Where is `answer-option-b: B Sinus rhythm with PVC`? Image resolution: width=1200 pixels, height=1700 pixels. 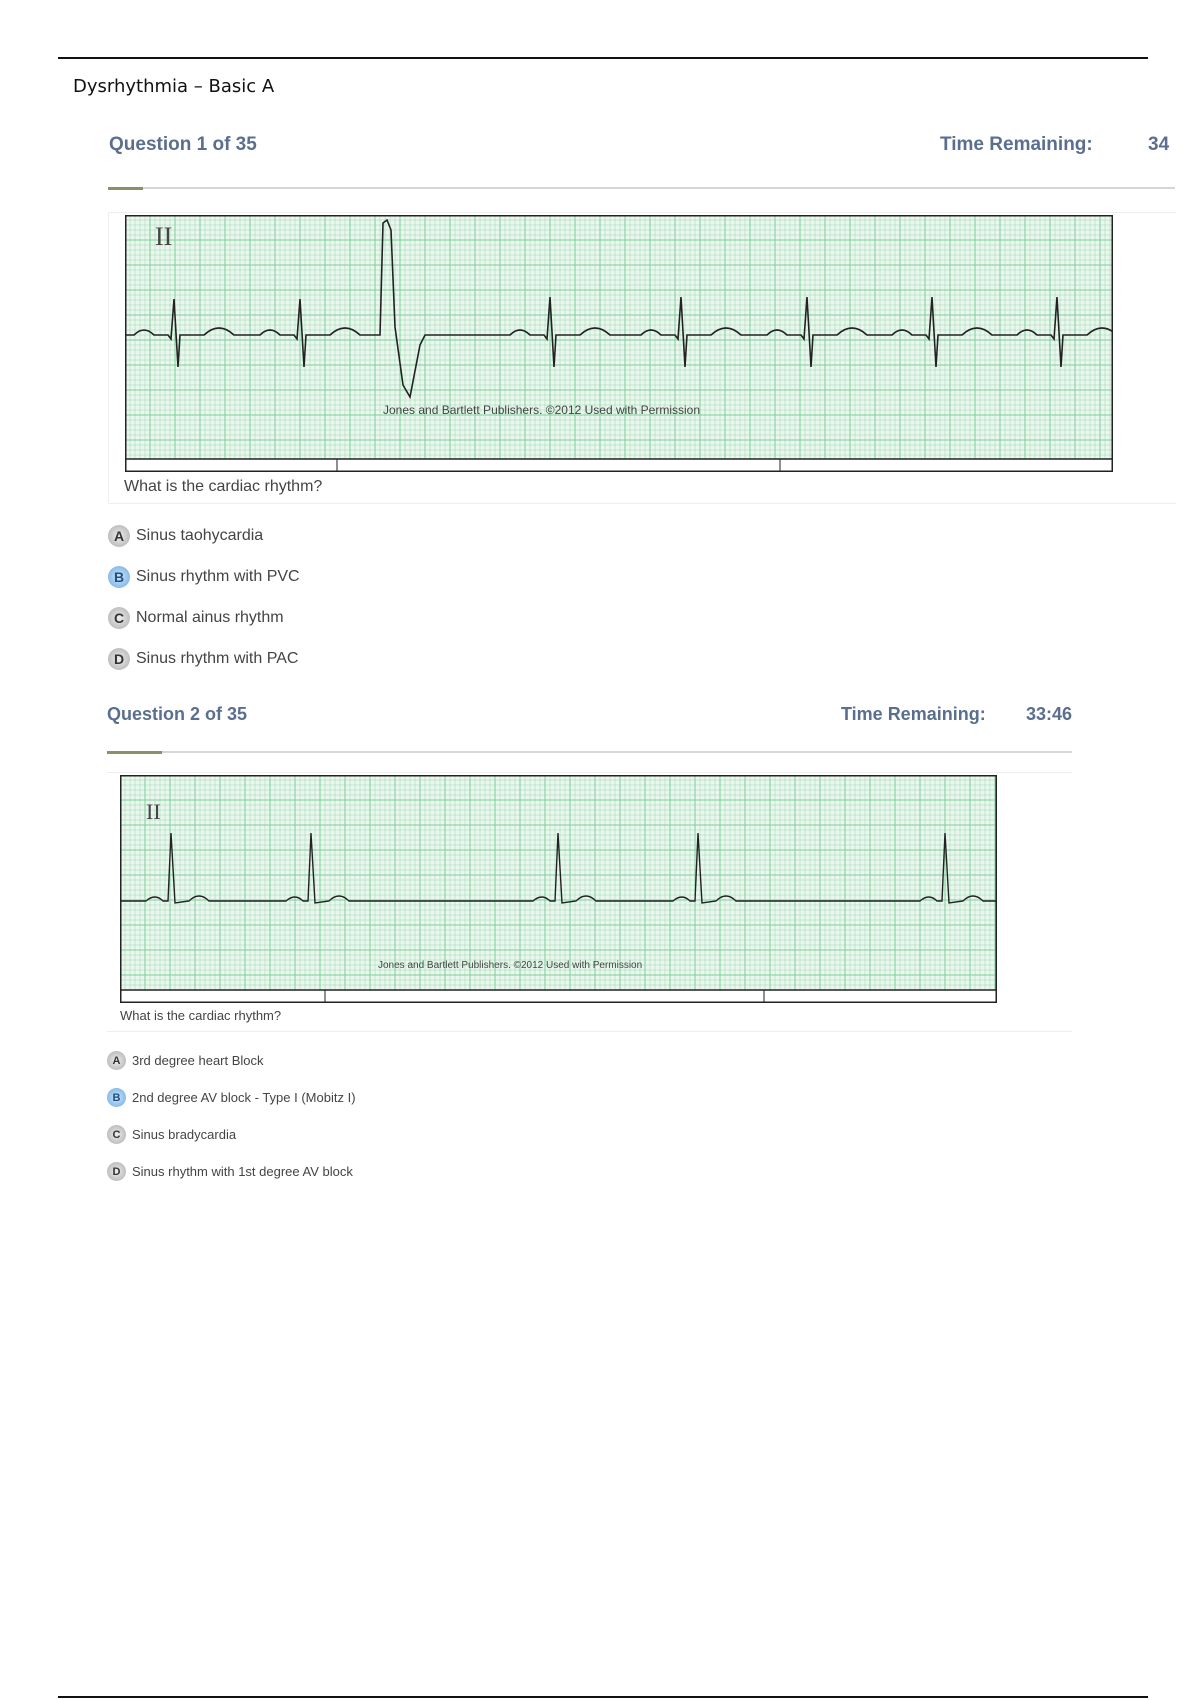
answer-option-b: B Sinus rhythm with PVC is located at coordinates (204, 577).